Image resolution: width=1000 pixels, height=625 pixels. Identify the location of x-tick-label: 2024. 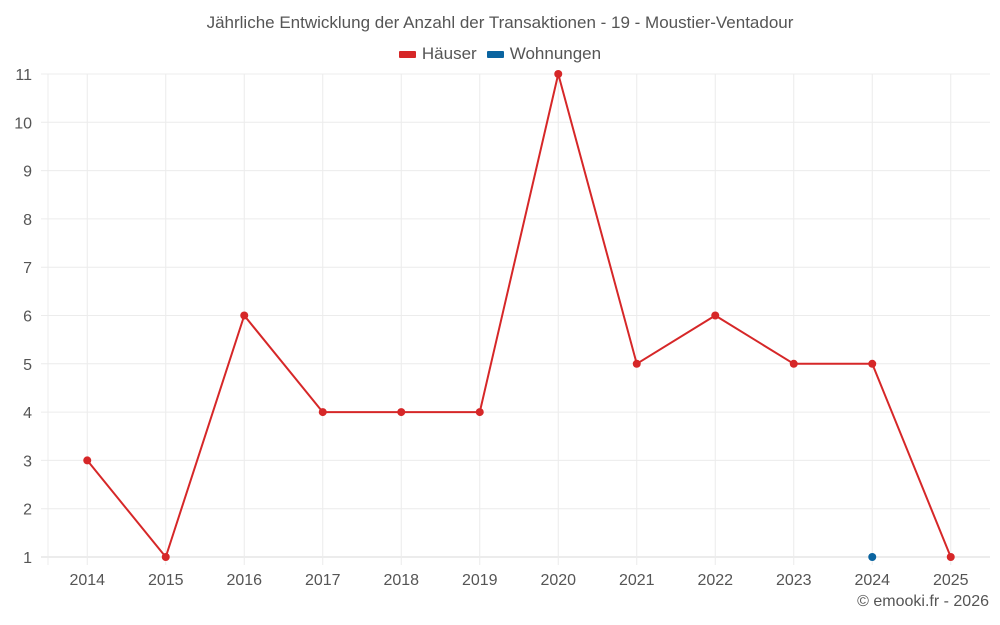
(872, 580).